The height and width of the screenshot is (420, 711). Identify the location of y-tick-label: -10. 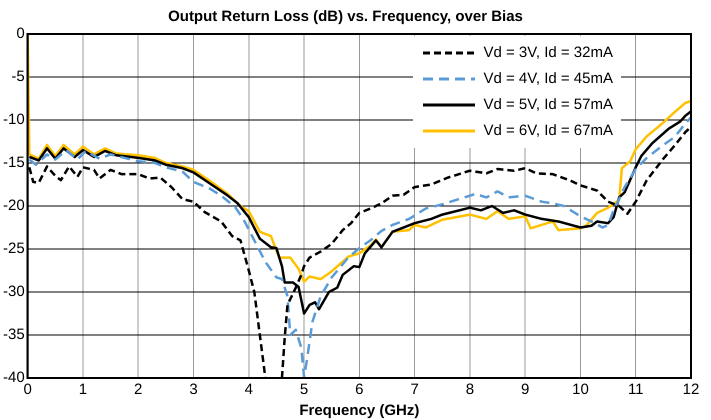
(13, 119).